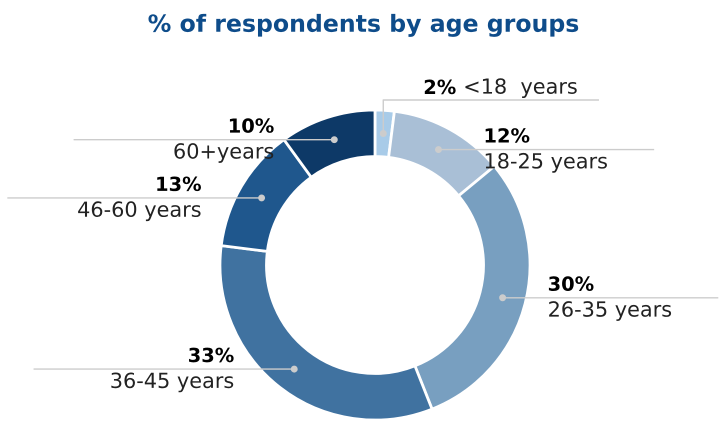 The width and height of the screenshot is (727, 422). I want to click on slice-label: 36-45 years, so click(172, 382).